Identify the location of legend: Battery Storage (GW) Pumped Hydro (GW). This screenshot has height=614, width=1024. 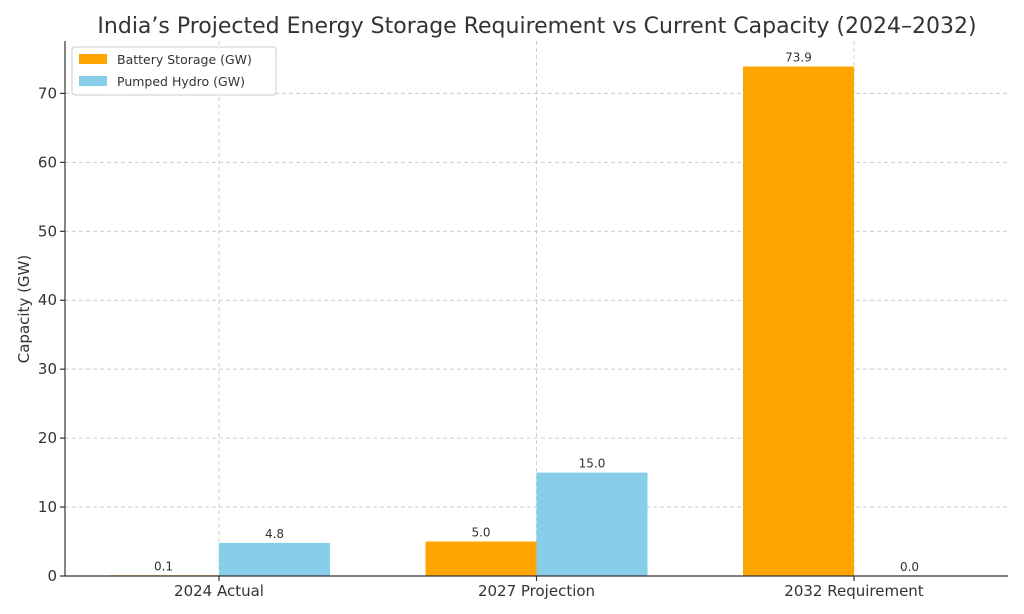
(174, 71).